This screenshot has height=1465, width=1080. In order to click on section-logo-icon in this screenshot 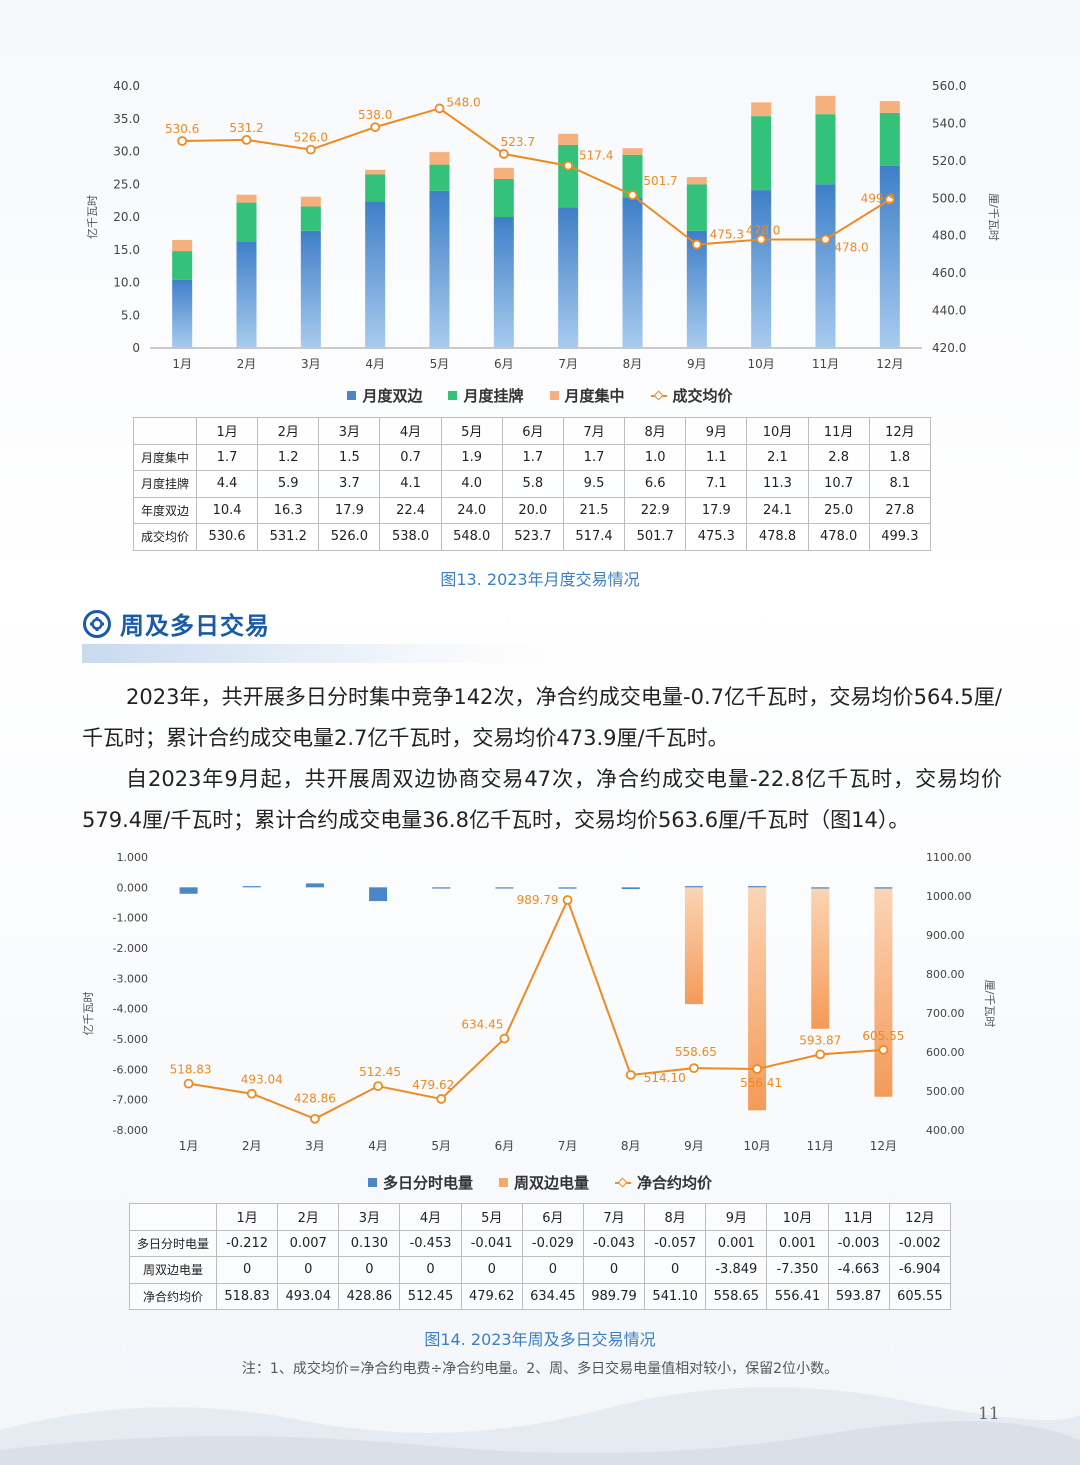, I will do `click(97, 623)`.